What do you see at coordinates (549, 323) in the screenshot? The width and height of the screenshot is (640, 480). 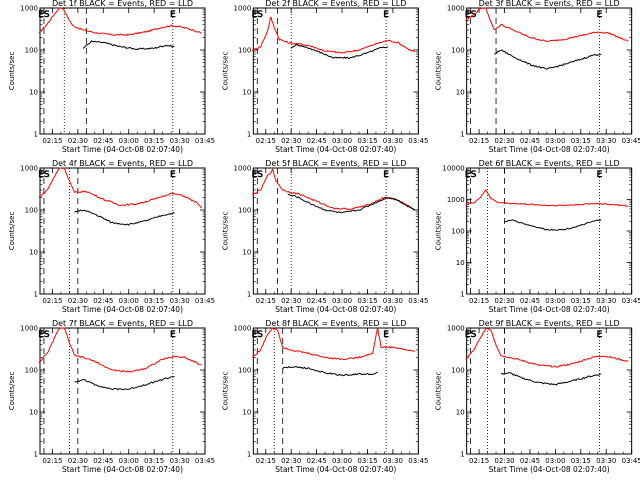 I see `chart-title: Det 9f BLACK = Events, RED = LLD` at bounding box center [549, 323].